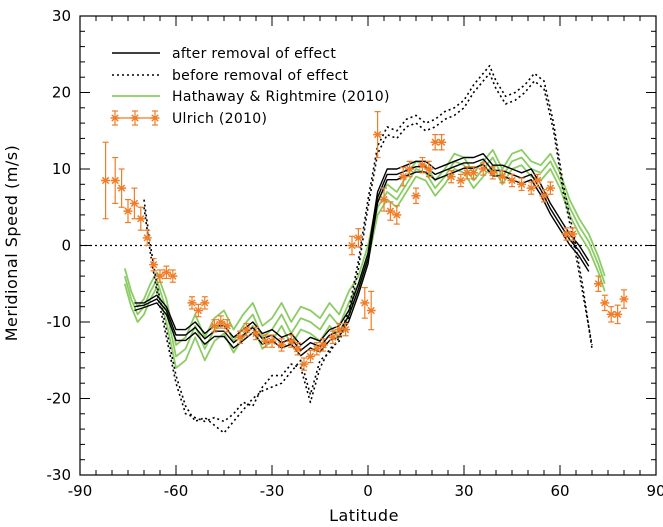  I want to click on y-tick-label: 20, so click(61, 93).